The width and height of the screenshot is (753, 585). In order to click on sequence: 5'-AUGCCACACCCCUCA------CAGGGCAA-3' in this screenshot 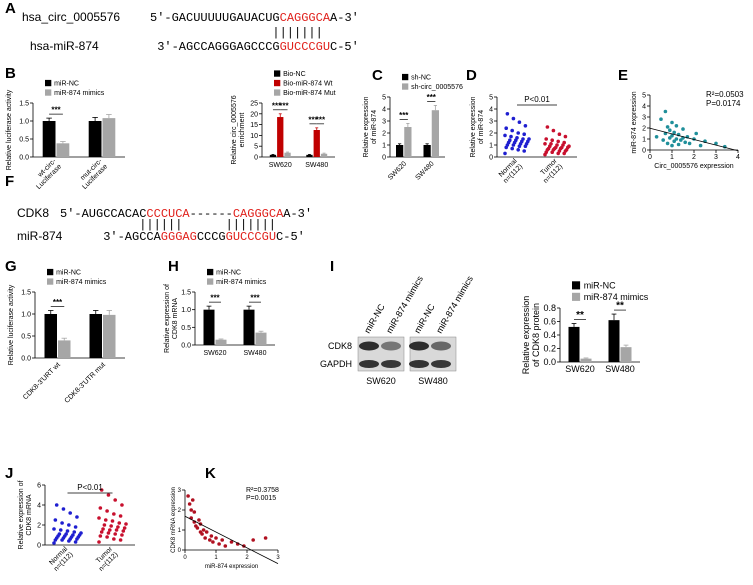, I will do `click(186, 214)`.